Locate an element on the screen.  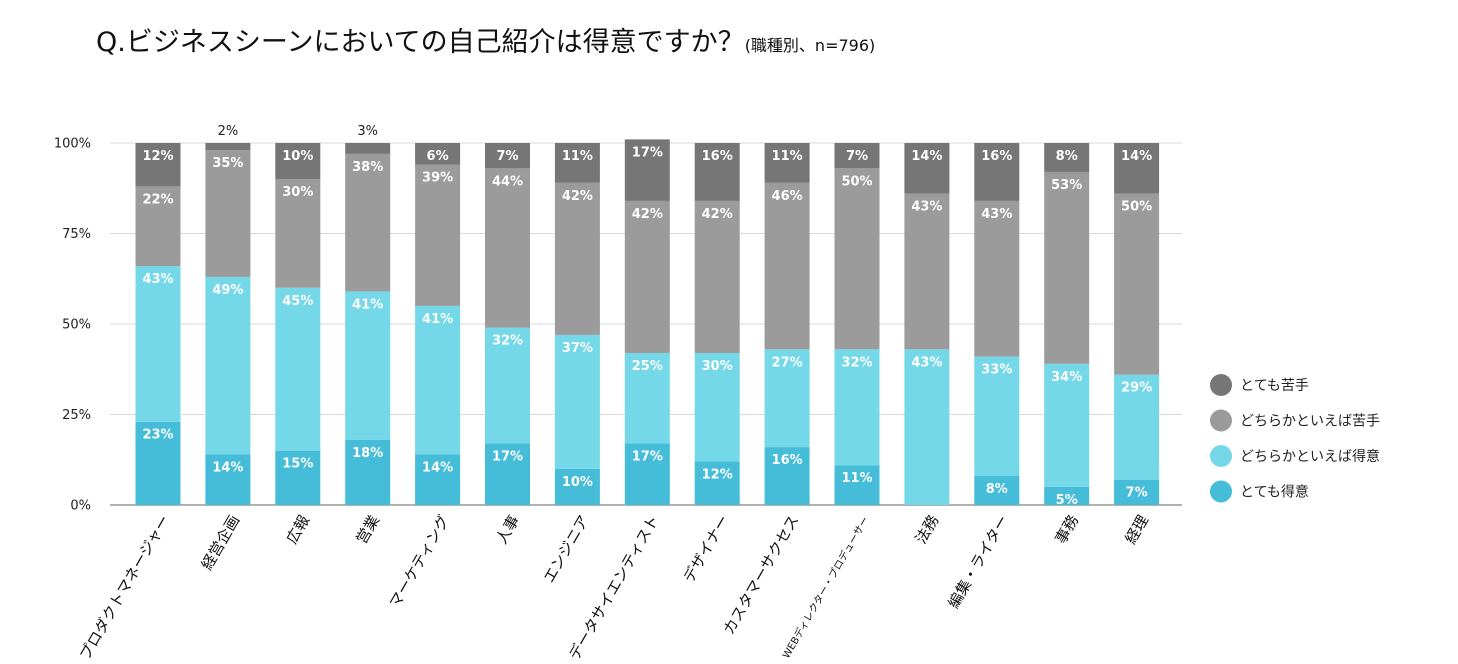
legend-label: とても得意 is located at coordinates (1274, 492).